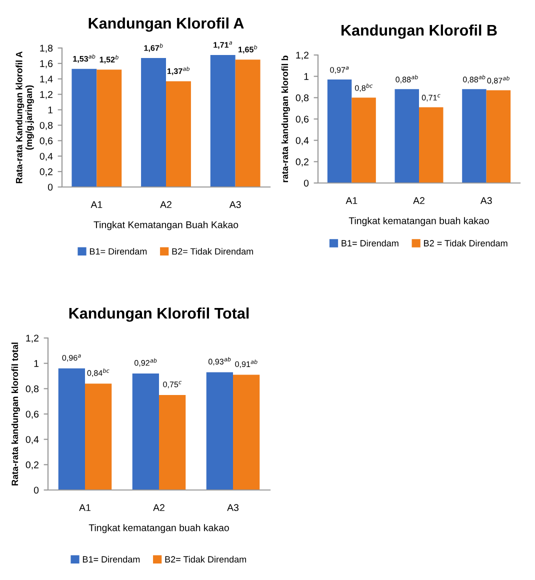 The height and width of the screenshot is (580, 535). I want to click on data-label: 1,52$^{b}$, so click(109, 59).